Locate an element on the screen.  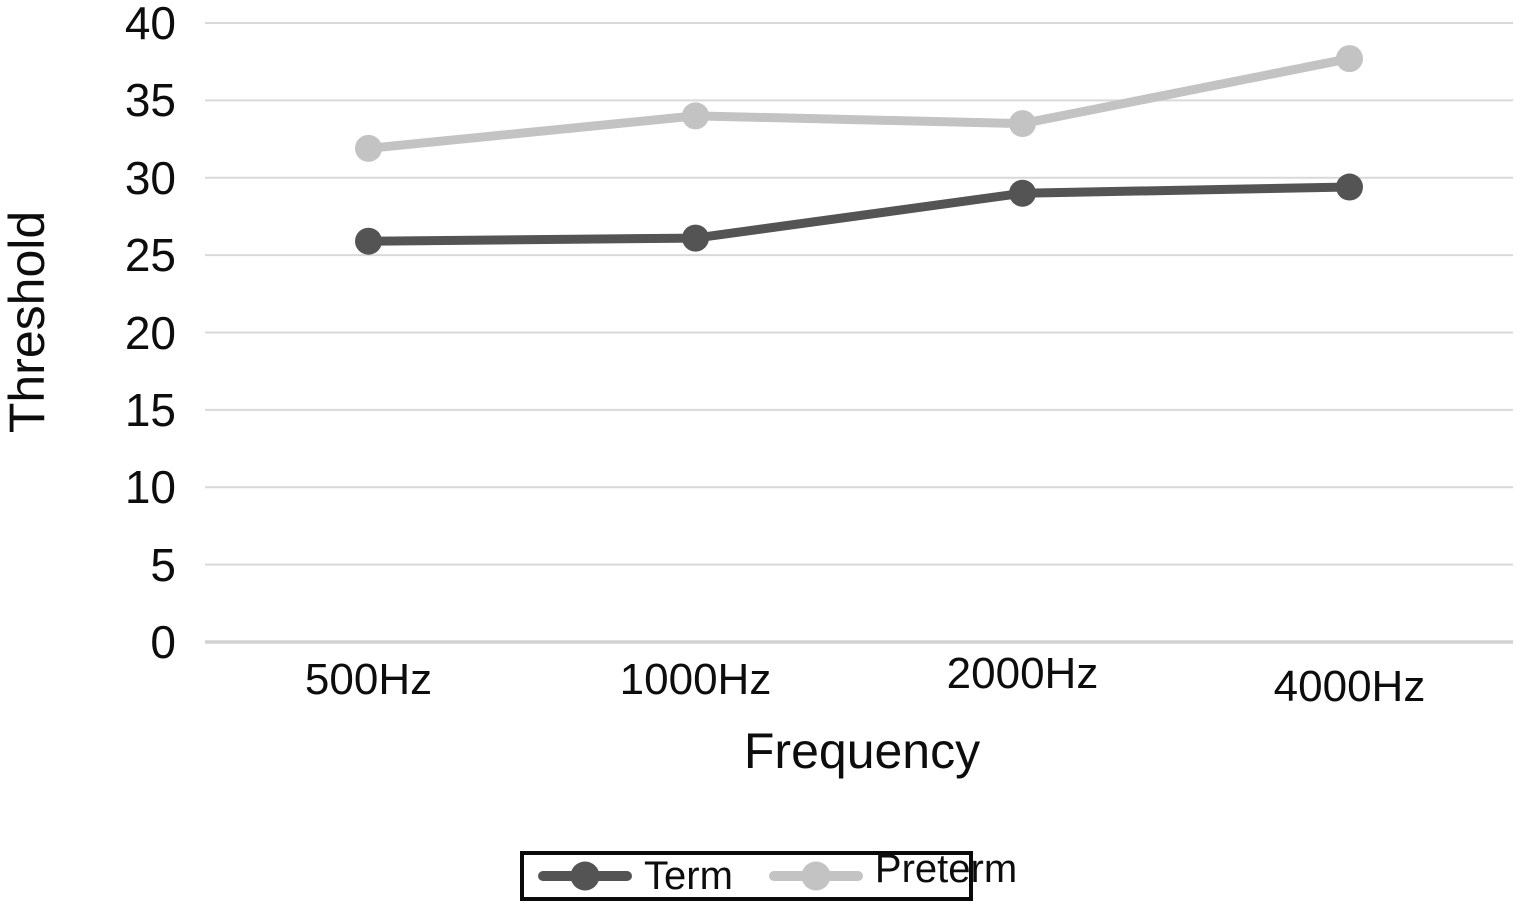
legend-item-term: Term is located at coordinates (635, 876).